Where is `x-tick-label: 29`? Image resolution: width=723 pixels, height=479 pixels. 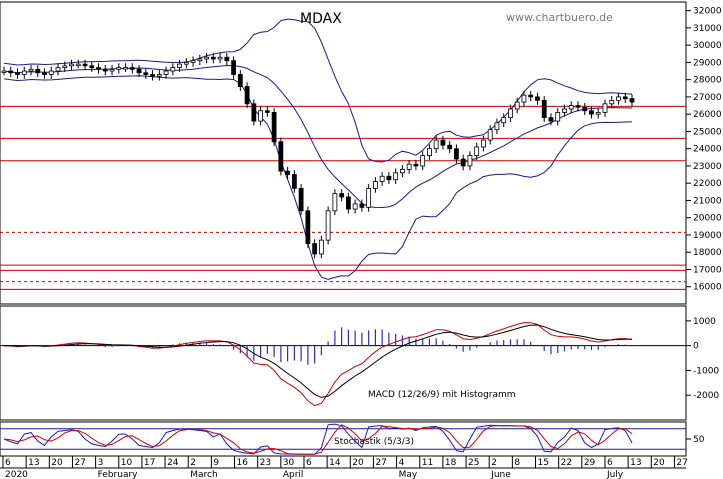
x-tick-label: 29 is located at coordinates (590, 463).